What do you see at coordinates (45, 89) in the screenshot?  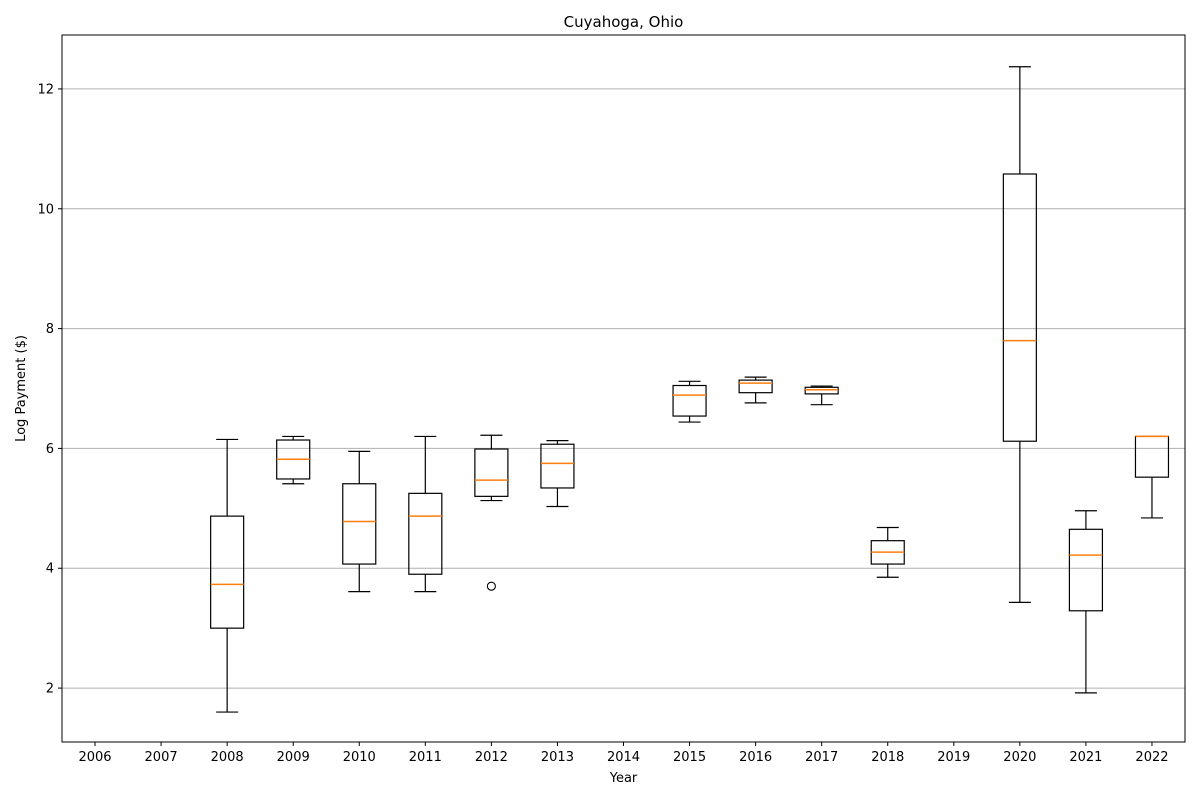 I see `y-tick-label: 12` at bounding box center [45, 89].